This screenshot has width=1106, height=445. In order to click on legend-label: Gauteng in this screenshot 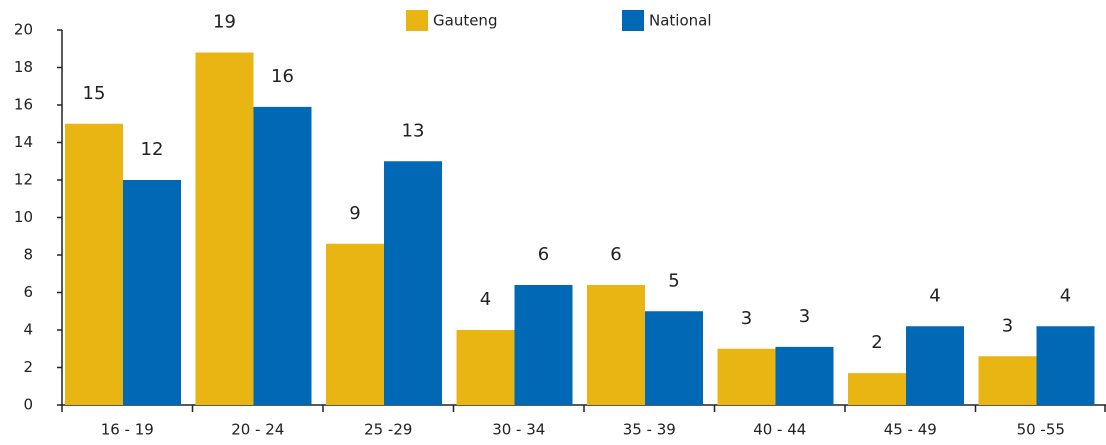, I will do `click(465, 21)`.